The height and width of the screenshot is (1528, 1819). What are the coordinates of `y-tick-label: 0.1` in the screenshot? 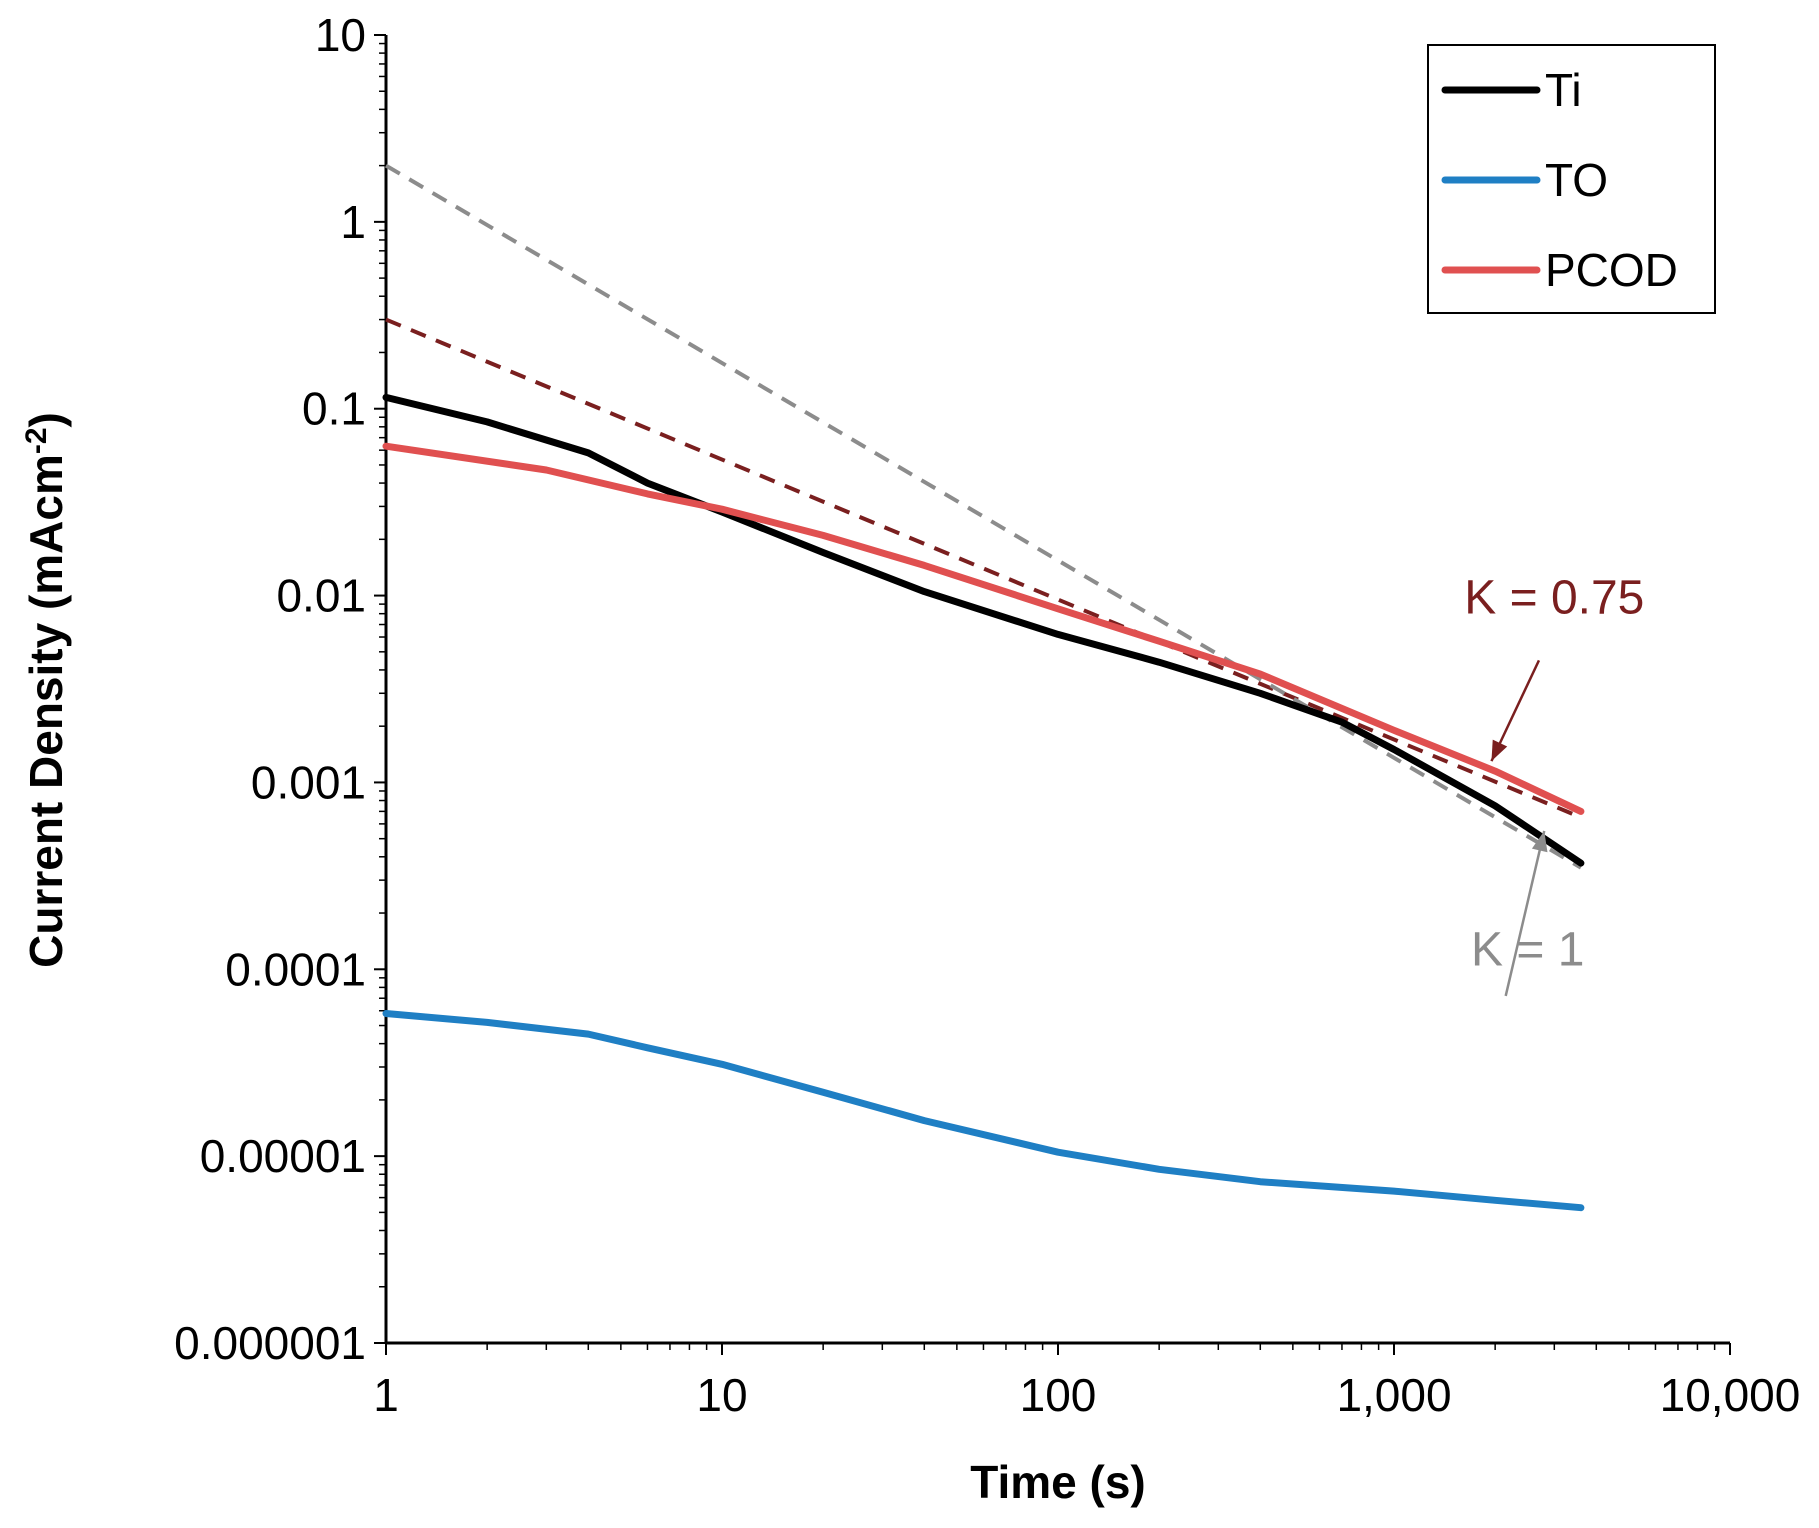 It's located at (334, 409).